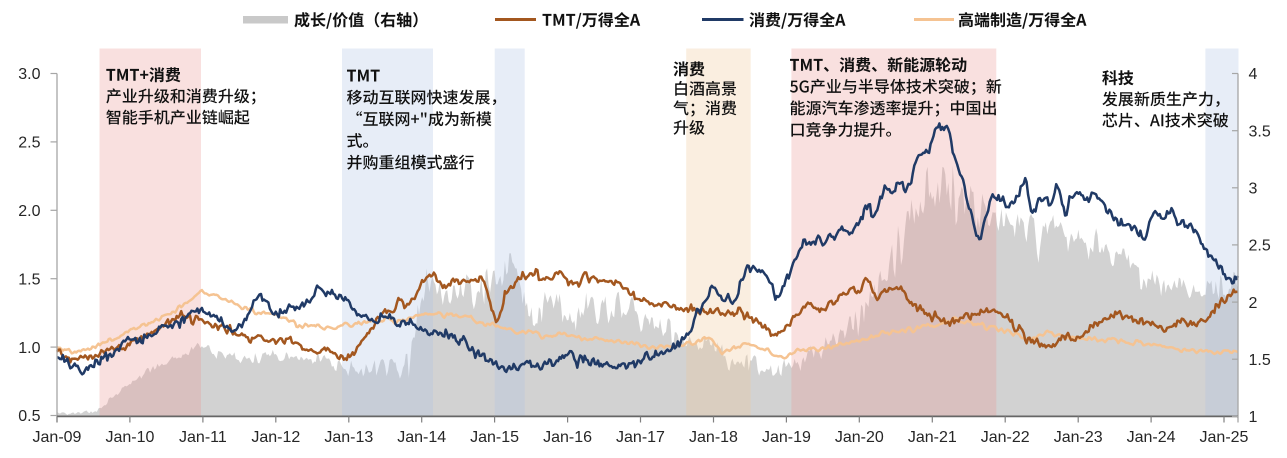  What do you see at coordinates (1253, 189) in the screenshot?
I see `svg-text: 3` at bounding box center [1253, 189].